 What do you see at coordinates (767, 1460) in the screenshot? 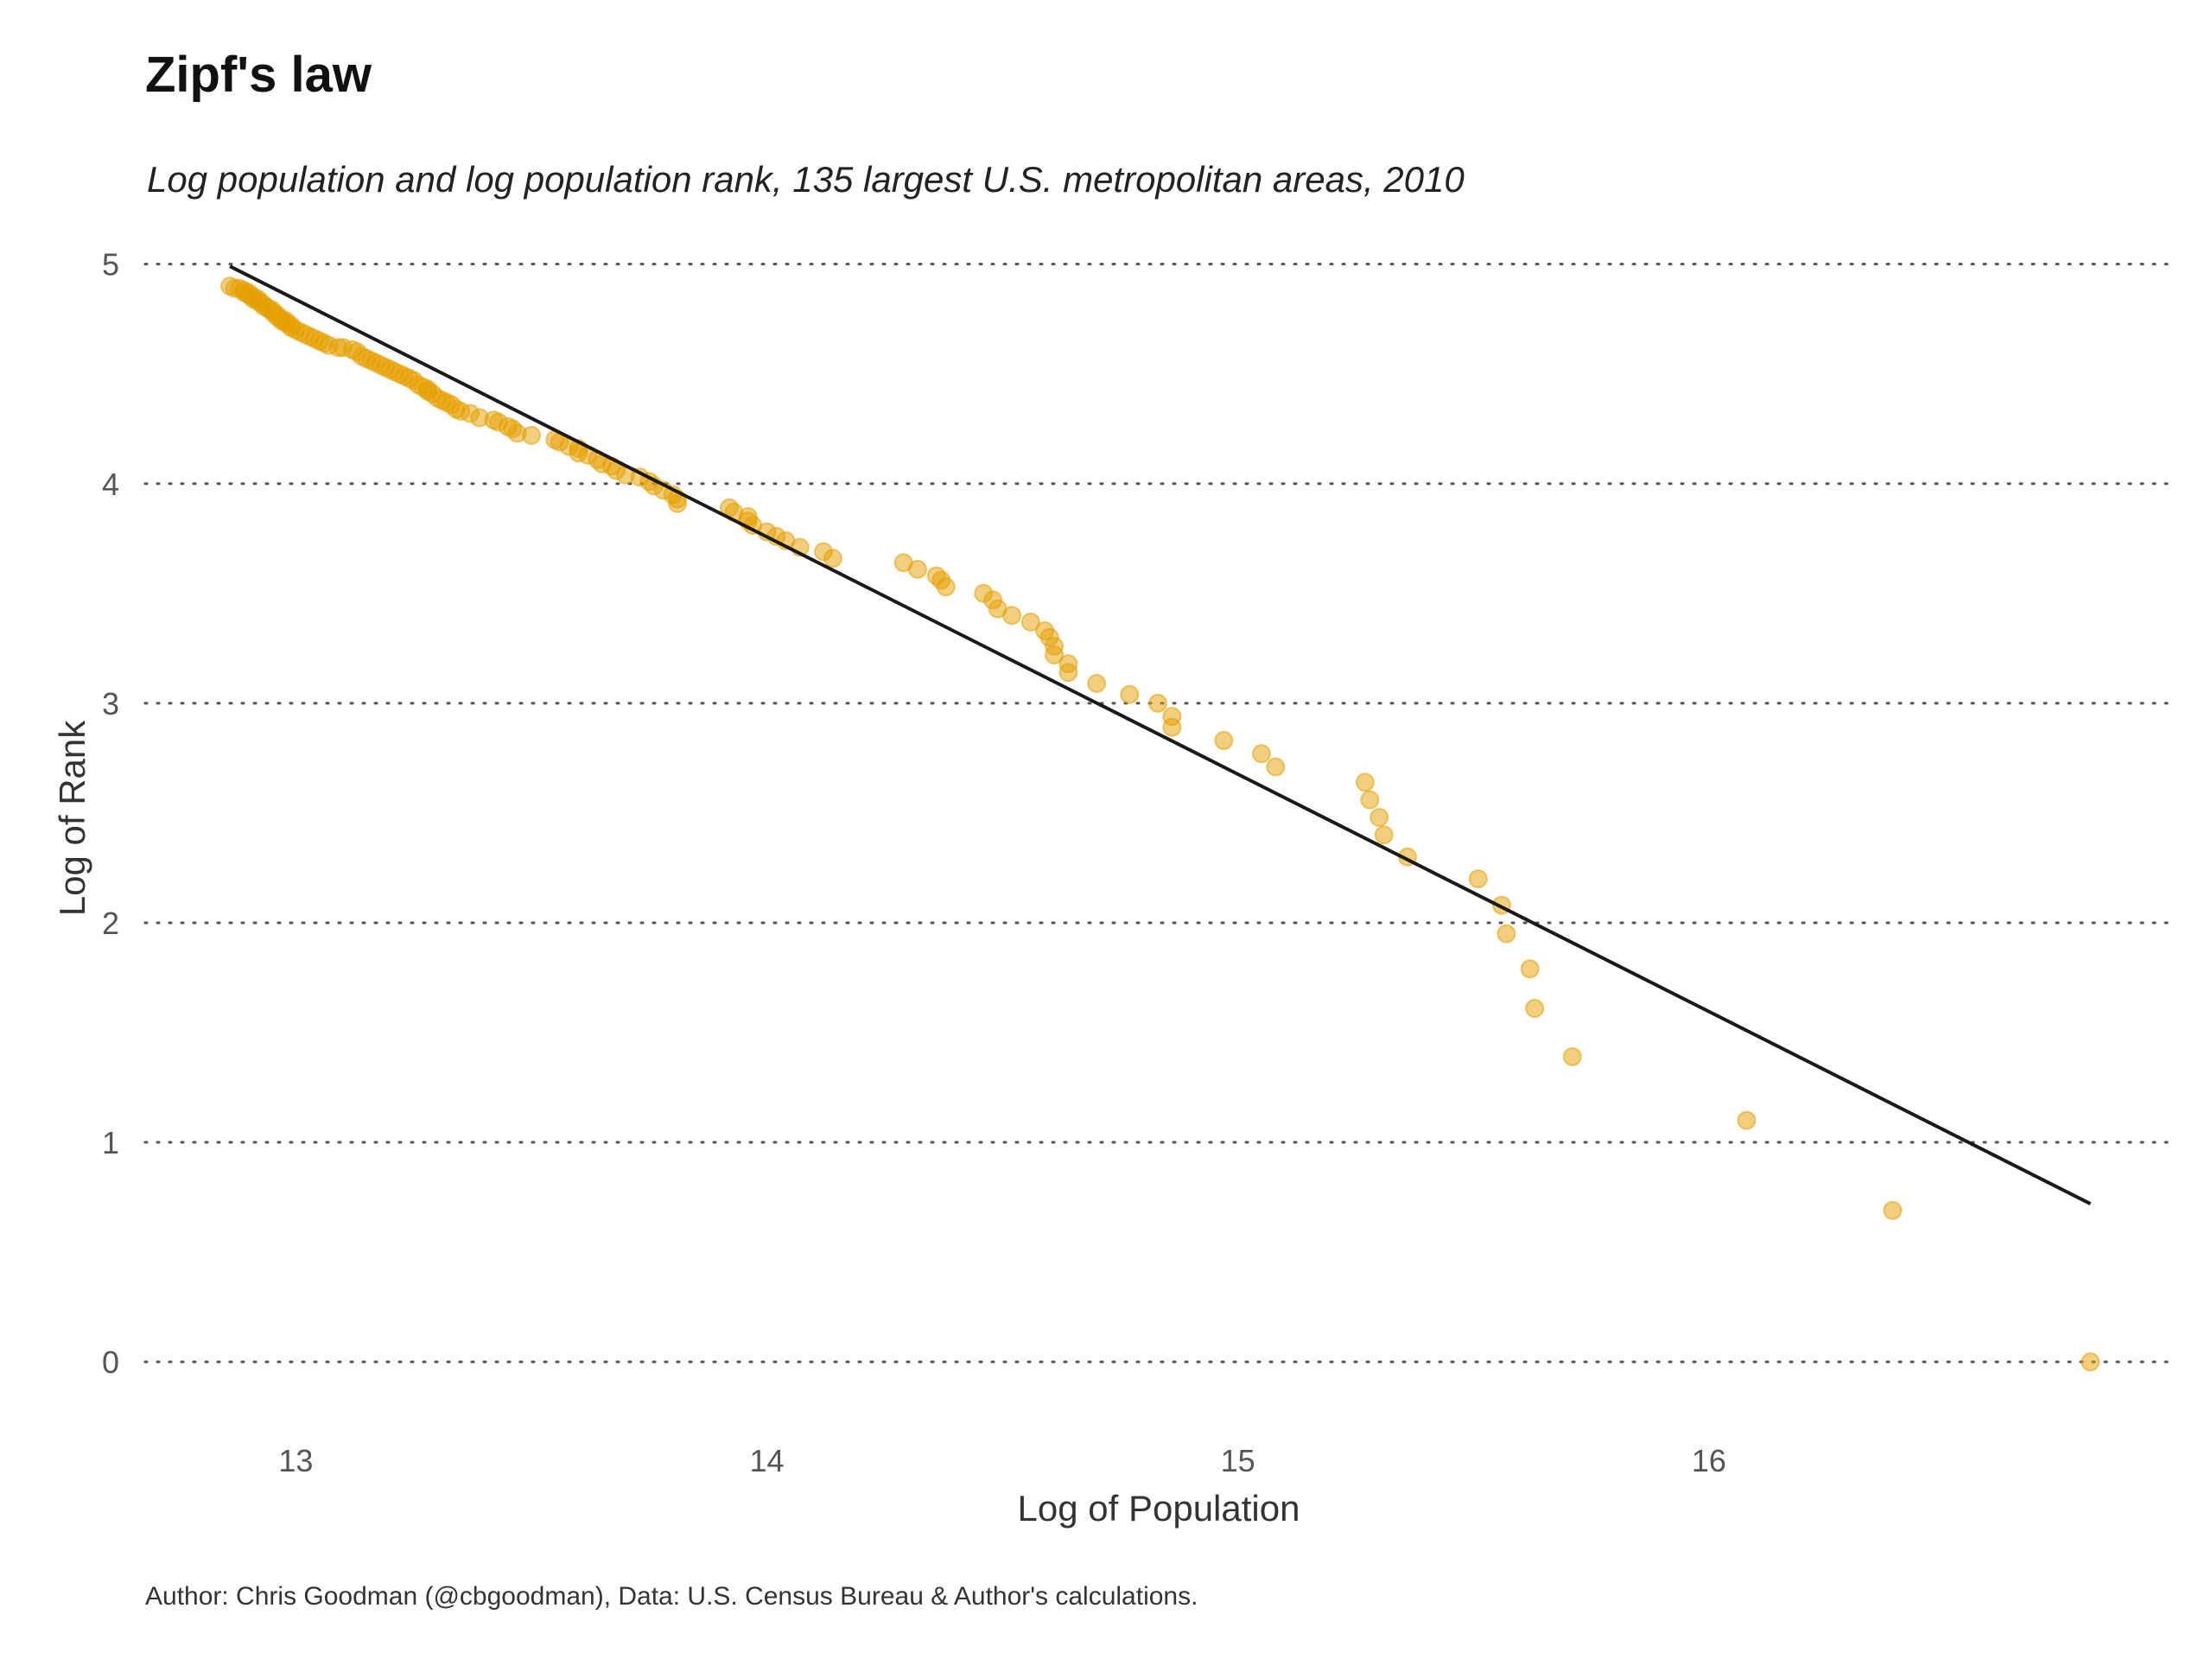
I see `x-tick-label: 14` at bounding box center [767, 1460].